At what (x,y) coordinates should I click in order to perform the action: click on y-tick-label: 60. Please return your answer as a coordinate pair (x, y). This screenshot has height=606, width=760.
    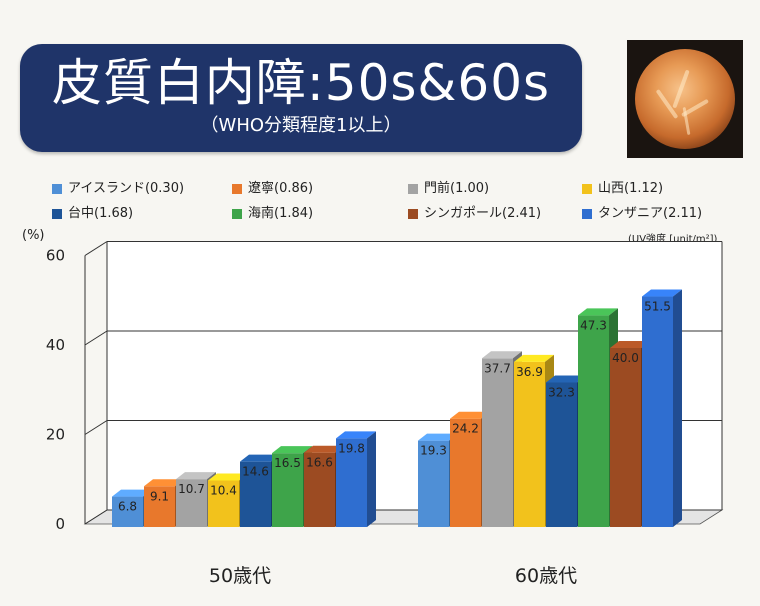
    Looking at the image, I should click on (55, 256).